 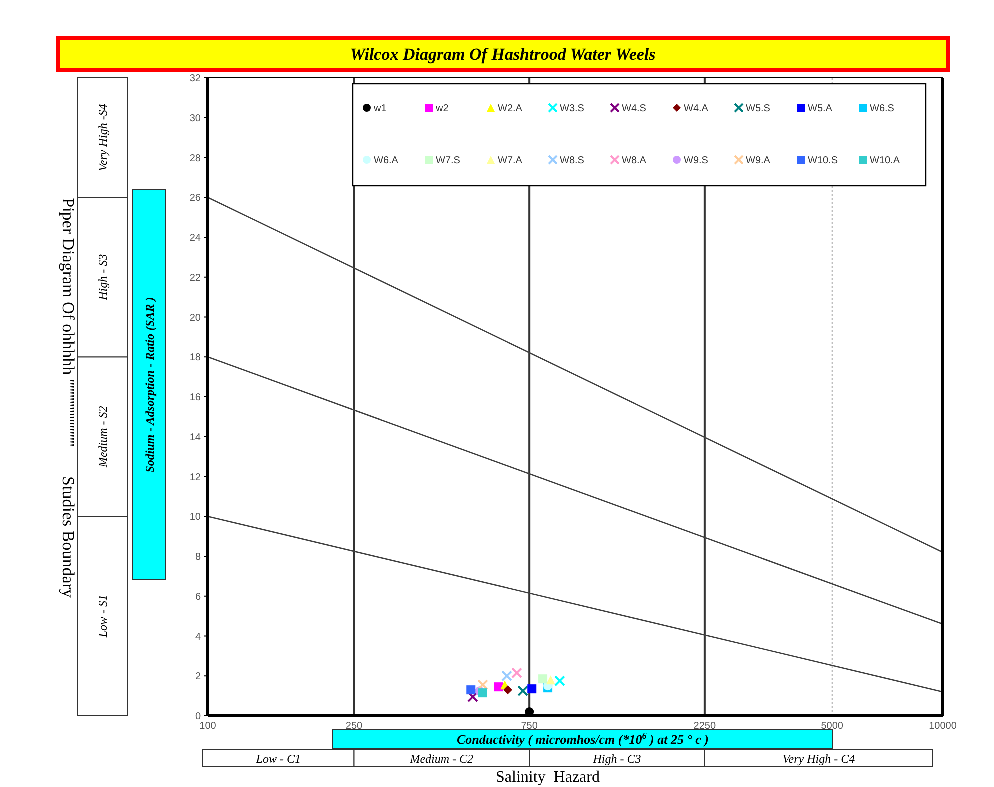 I want to click on legend-label: W4.S, so click(x=634, y=109).